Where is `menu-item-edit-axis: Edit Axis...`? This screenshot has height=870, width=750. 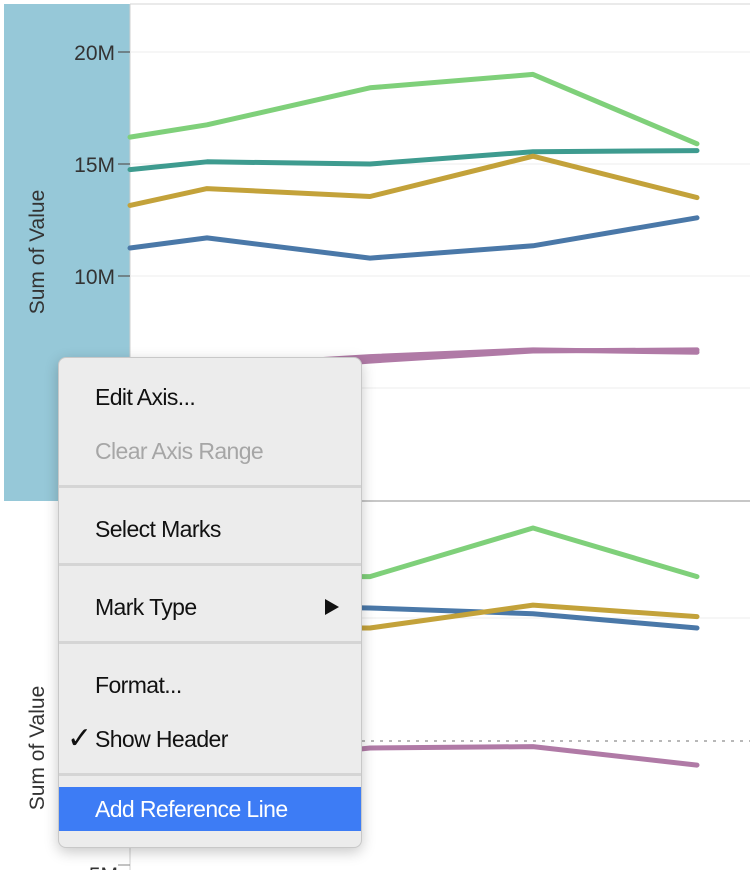 menu-item-edit-axis: Edit Axis... is located at coordinates (145, 397).